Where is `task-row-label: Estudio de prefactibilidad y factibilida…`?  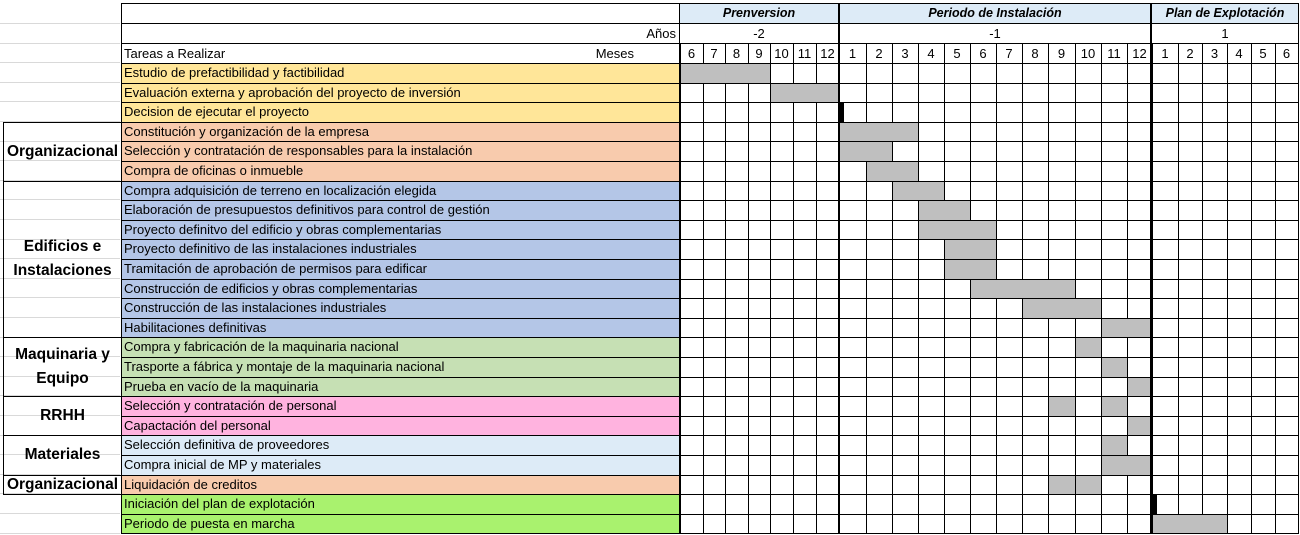 task-row-label: Estudio de prefactibilidad y factibilida… is located at coordinates (400, 73).